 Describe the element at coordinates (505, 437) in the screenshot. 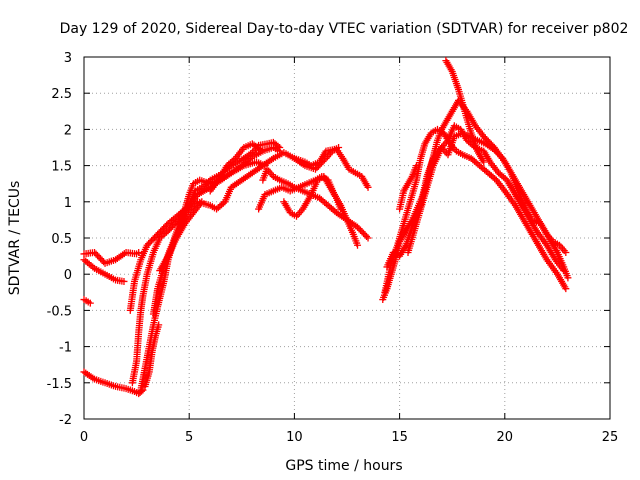

I see `x-tick-label: 20` at that location.